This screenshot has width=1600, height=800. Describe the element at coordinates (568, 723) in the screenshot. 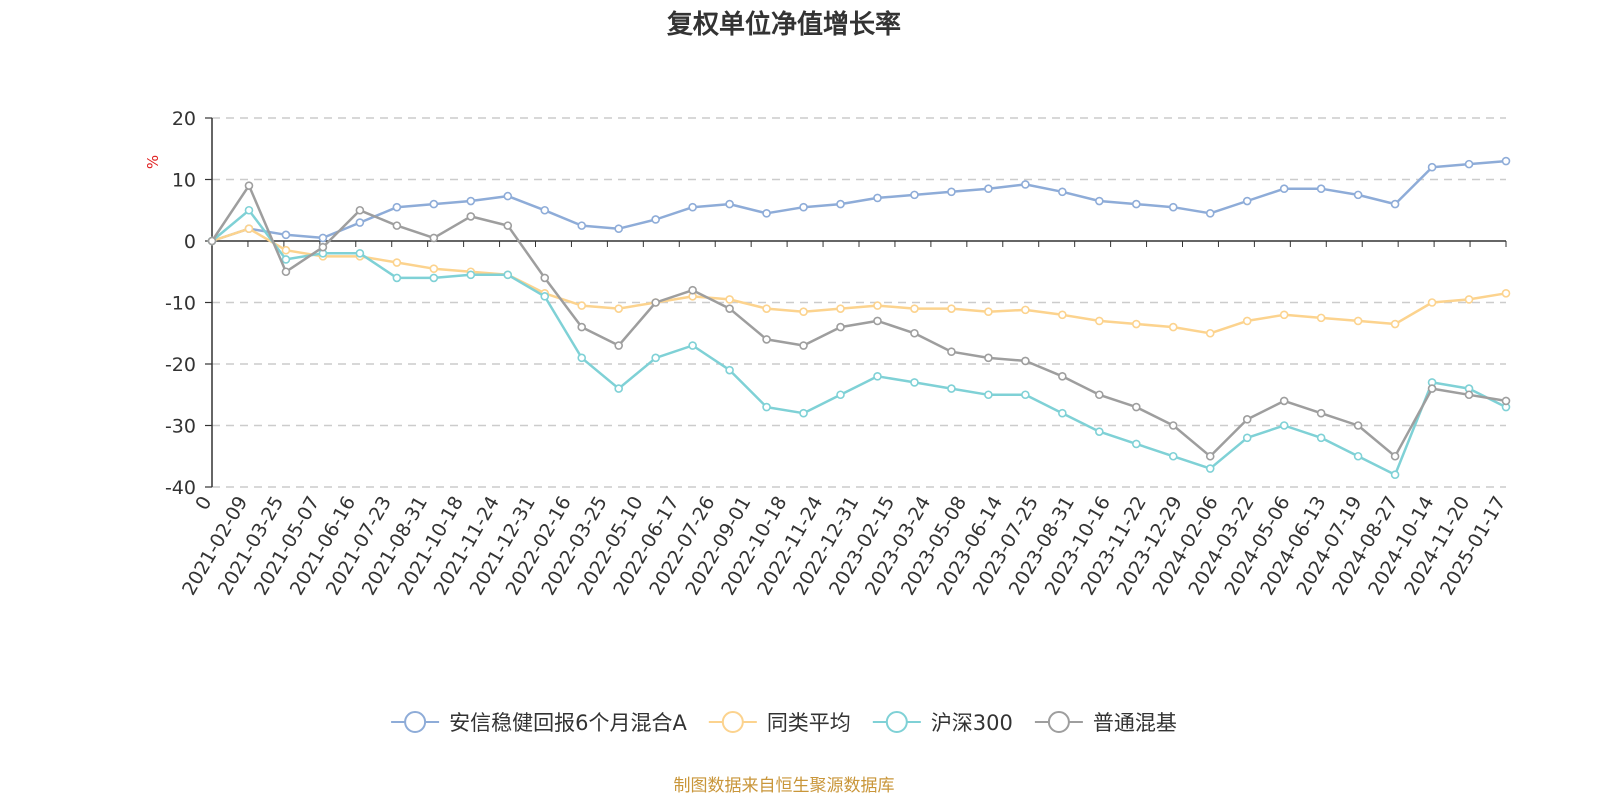

I see `legend-label: 安信稳健回报6个月混合A` at that location.